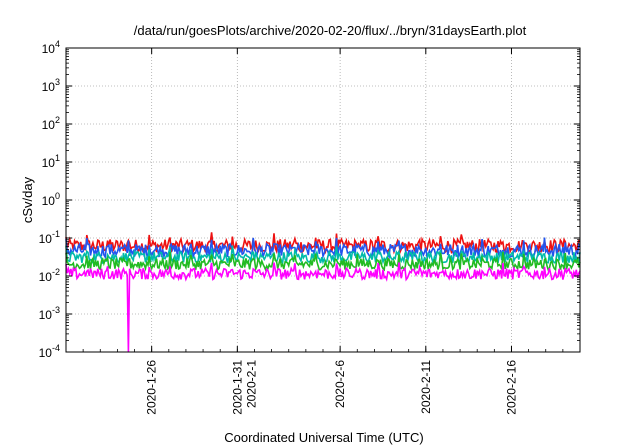  Describe the element at coordinates (237, 387) in the screenshot. I see `x-tick-label: 2020-1-31` at that location.